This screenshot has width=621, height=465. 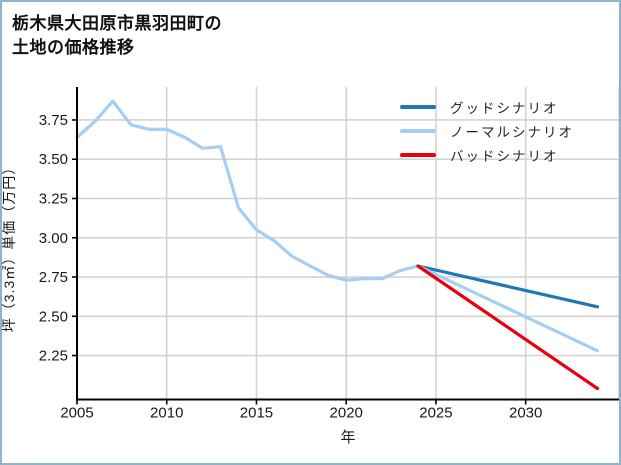 I want to click on legend-item-bad: バッドシナリオ, so click(x=487, y=155).